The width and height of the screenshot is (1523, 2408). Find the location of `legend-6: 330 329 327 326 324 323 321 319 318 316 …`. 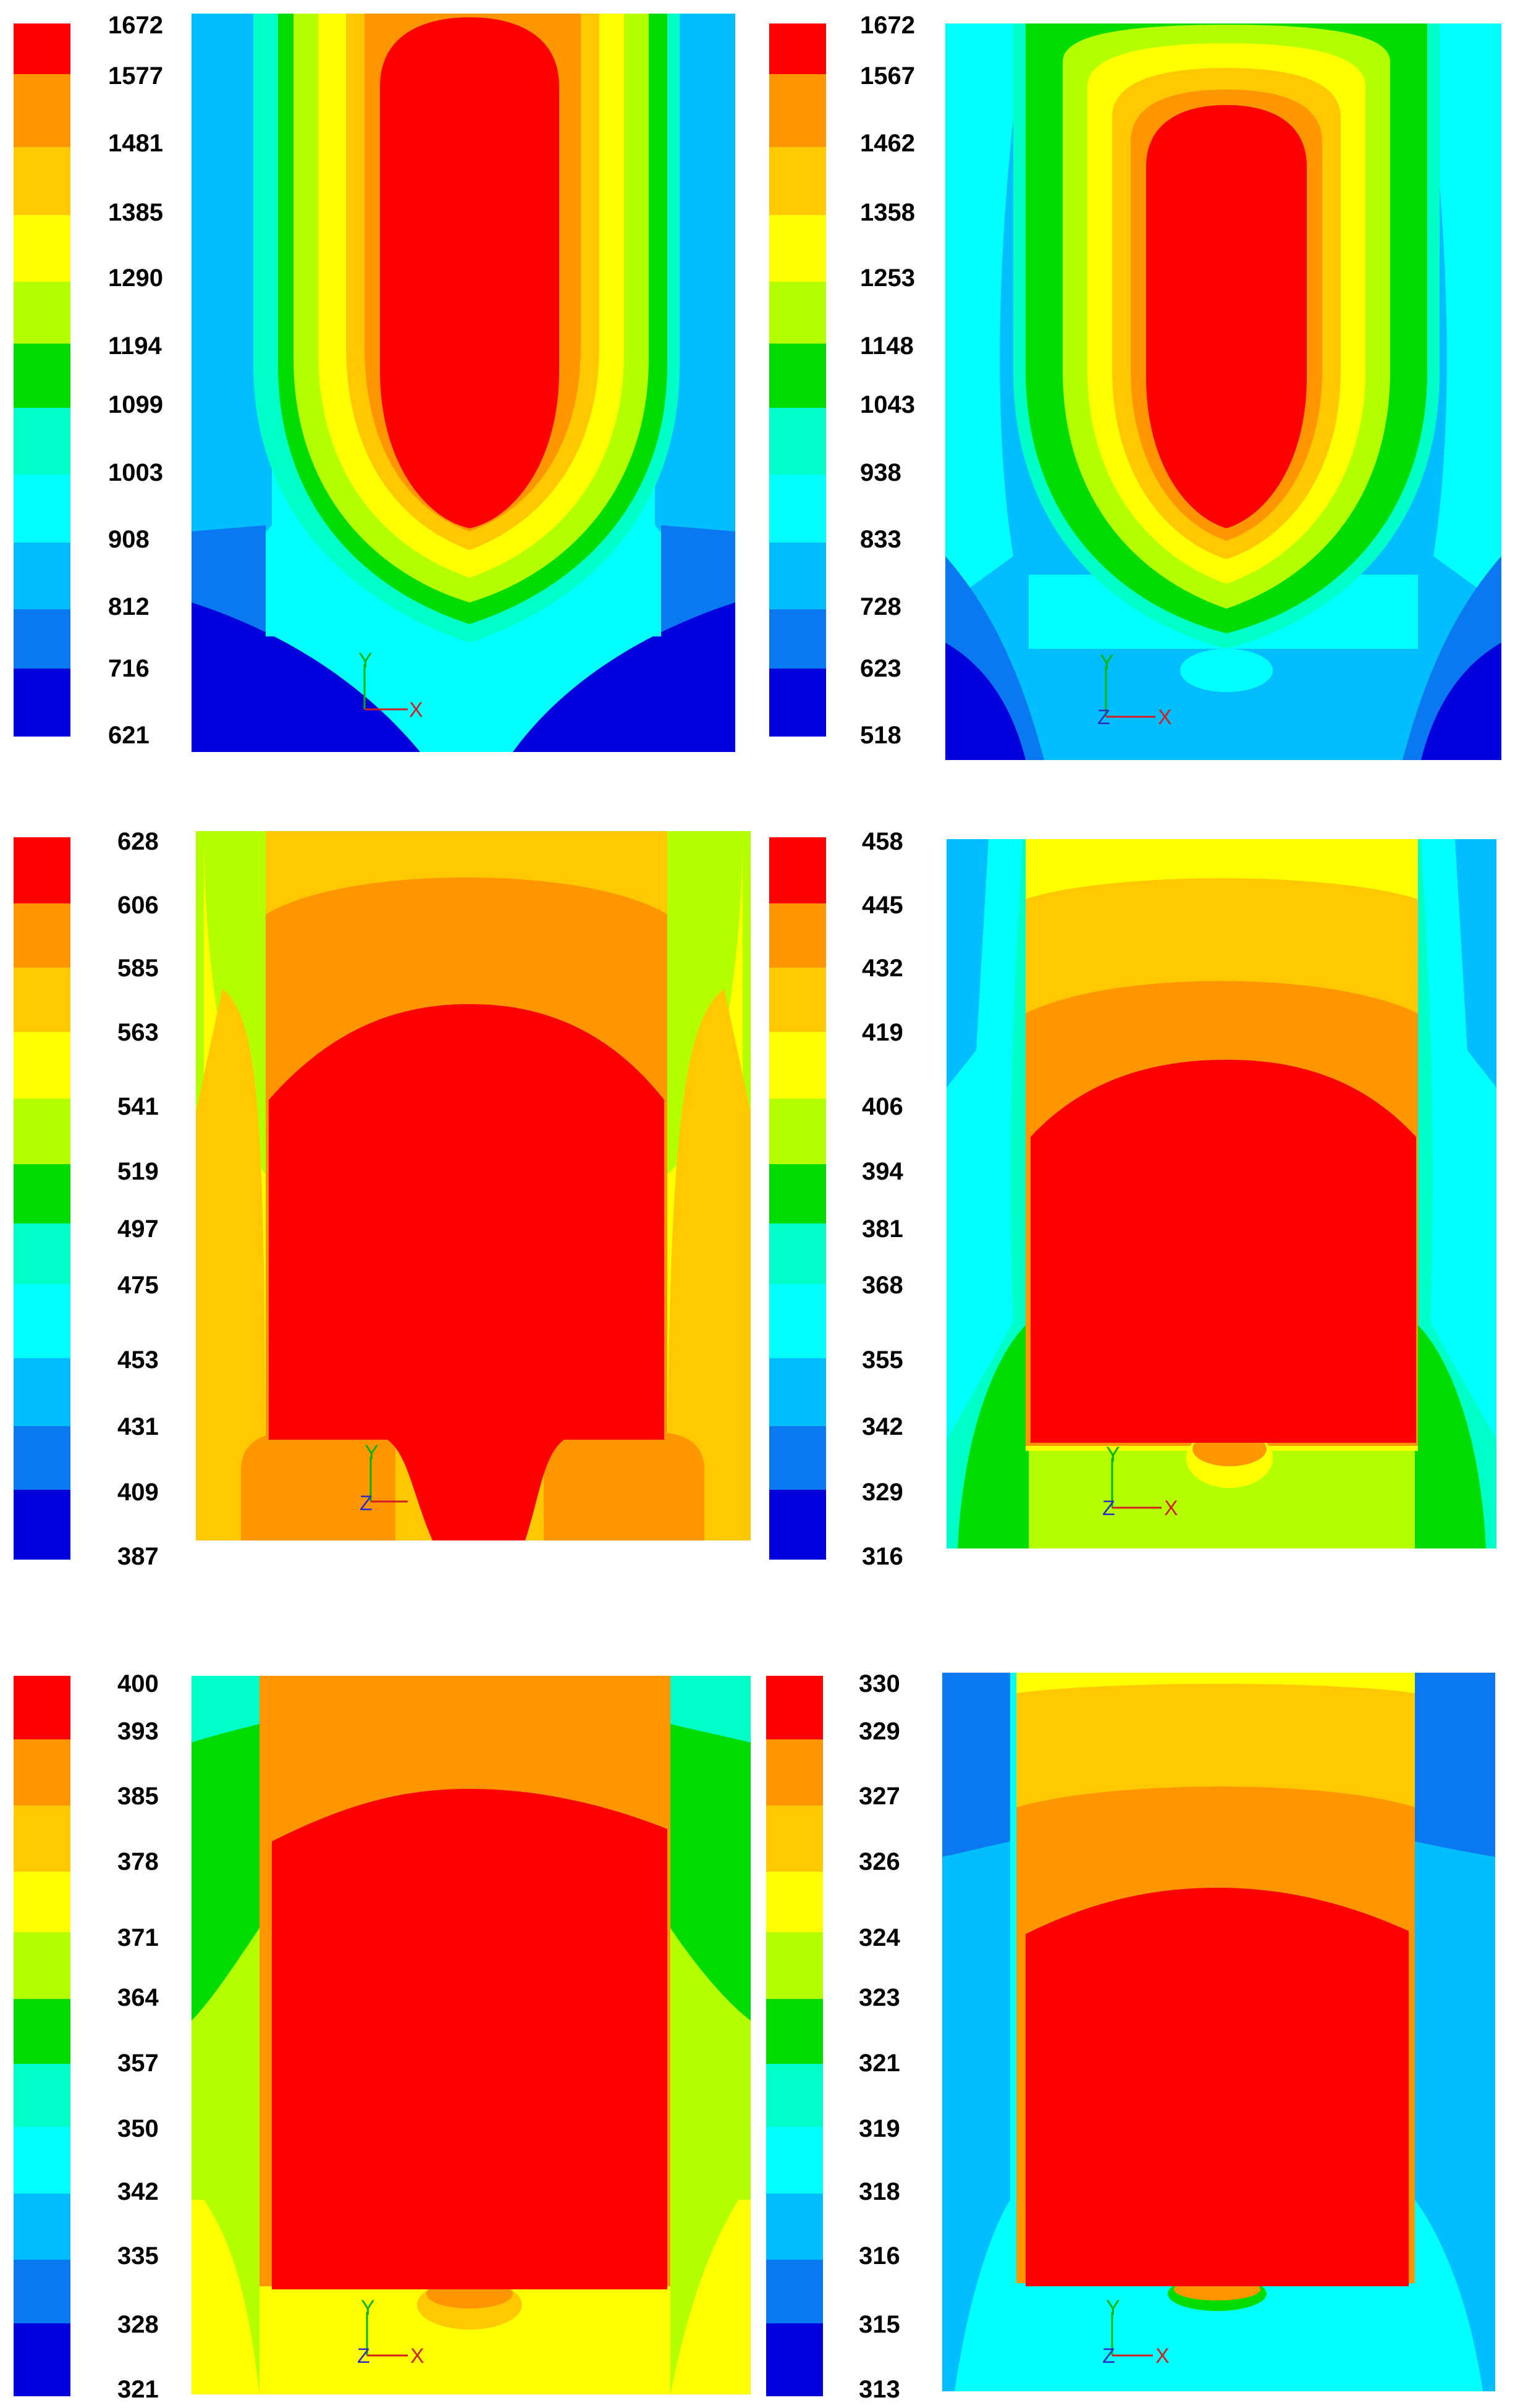

legend-6: 330 329 327 326 324 323 321 319 318 316 … is located at coordinates (833, 2037).